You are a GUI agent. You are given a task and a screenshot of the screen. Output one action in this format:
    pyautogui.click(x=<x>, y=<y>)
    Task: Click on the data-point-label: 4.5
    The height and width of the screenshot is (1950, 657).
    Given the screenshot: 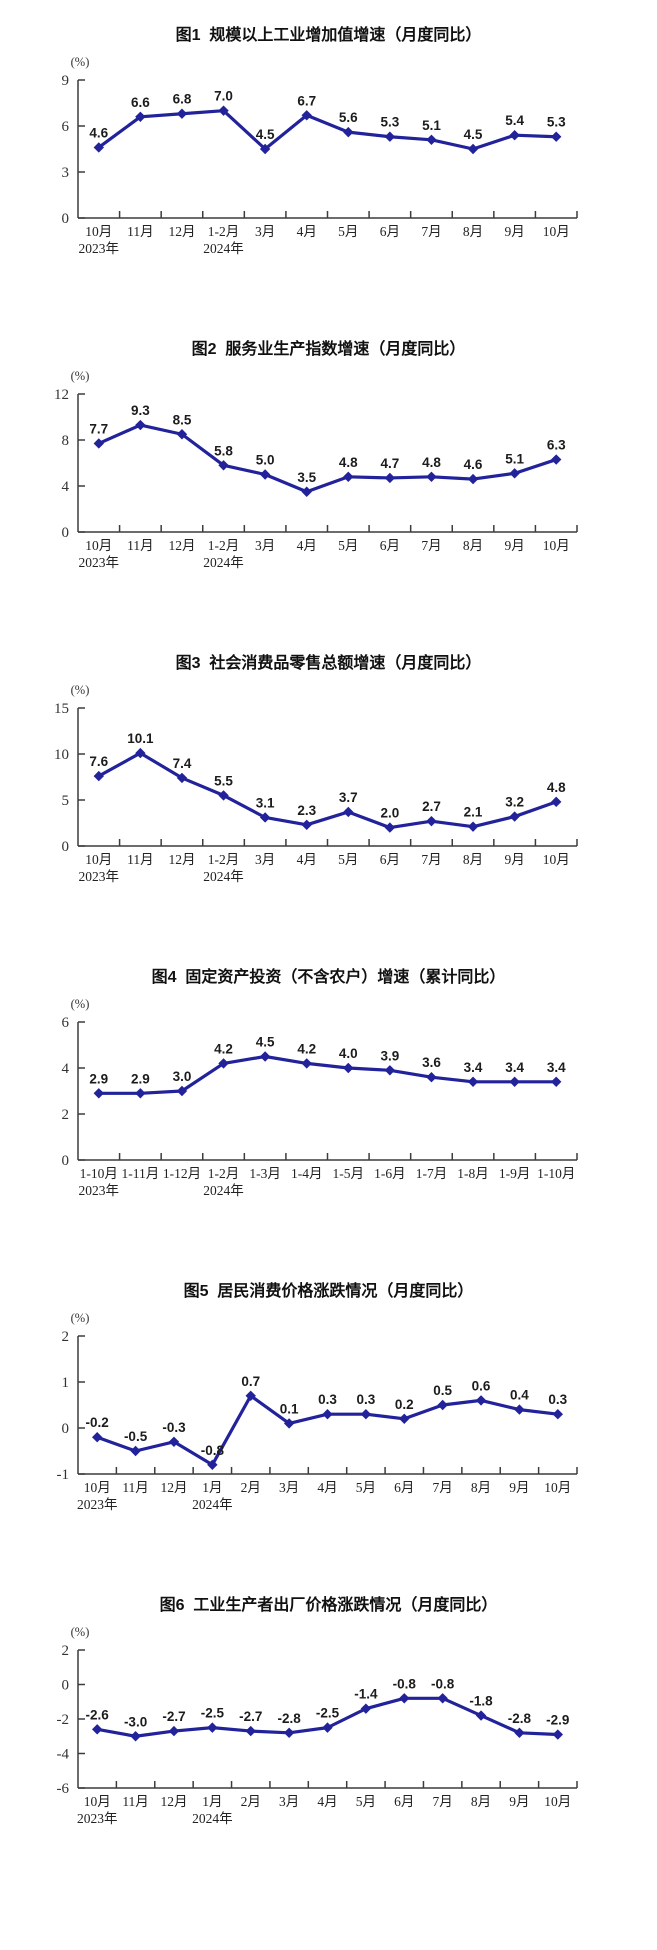 What is the action you would take?
    pyautogui.click(x=265, y=1042)
    